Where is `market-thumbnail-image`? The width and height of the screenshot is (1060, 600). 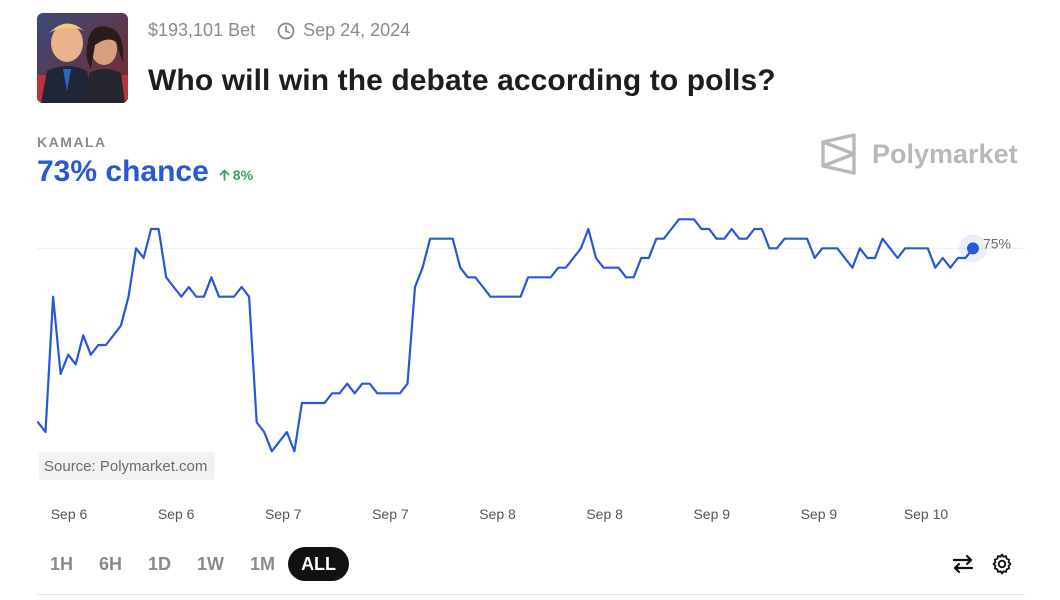
market-thumbnail-image is located at coordinates (82, 58).